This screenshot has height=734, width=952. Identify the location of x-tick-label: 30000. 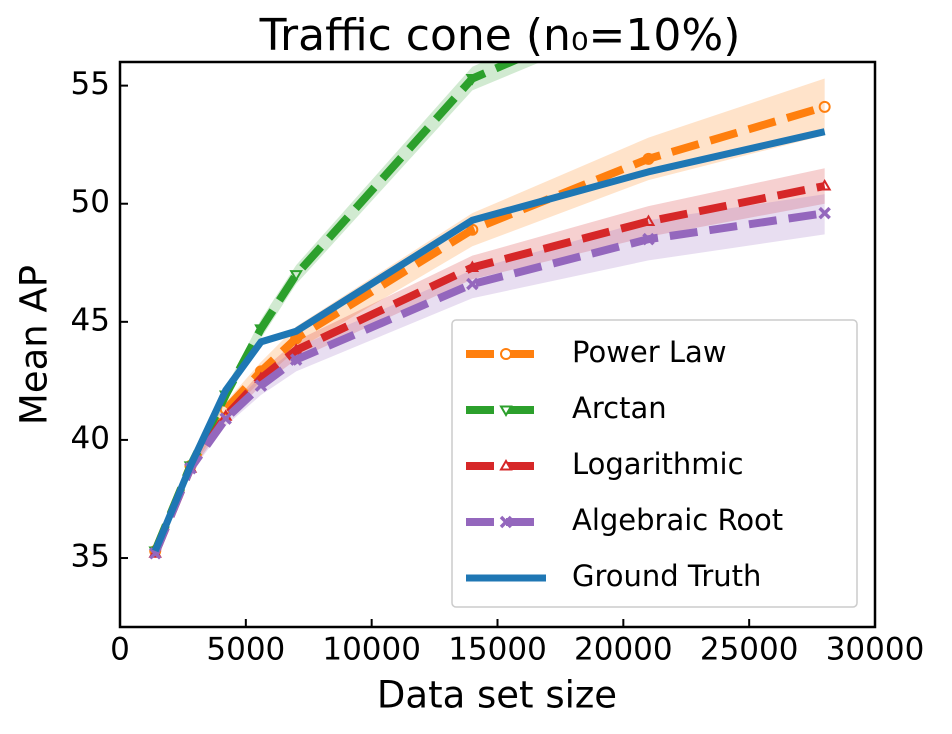
(875, 650).